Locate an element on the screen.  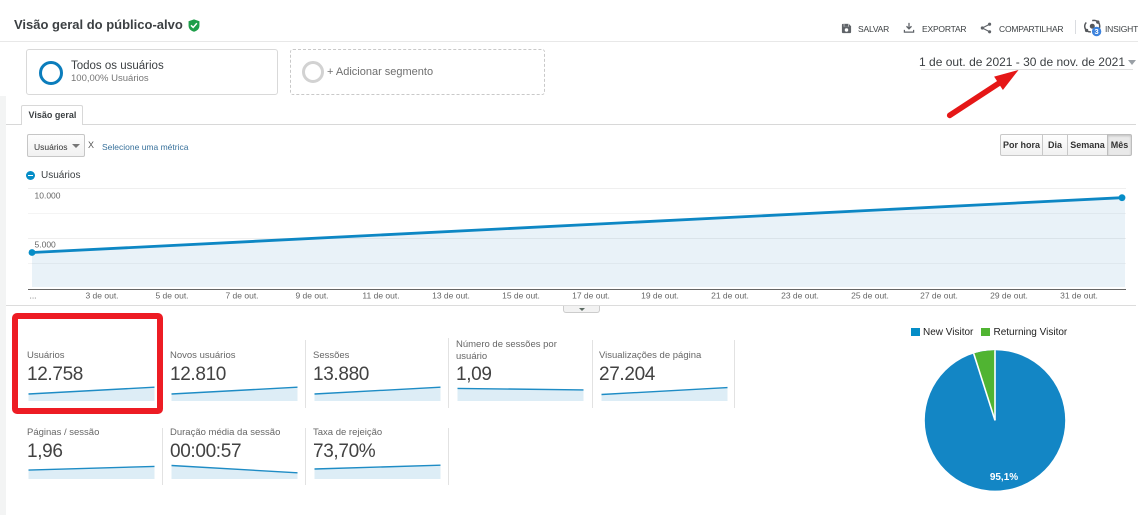
svg-text: 21 de out. is located at coordinates (730, 296).